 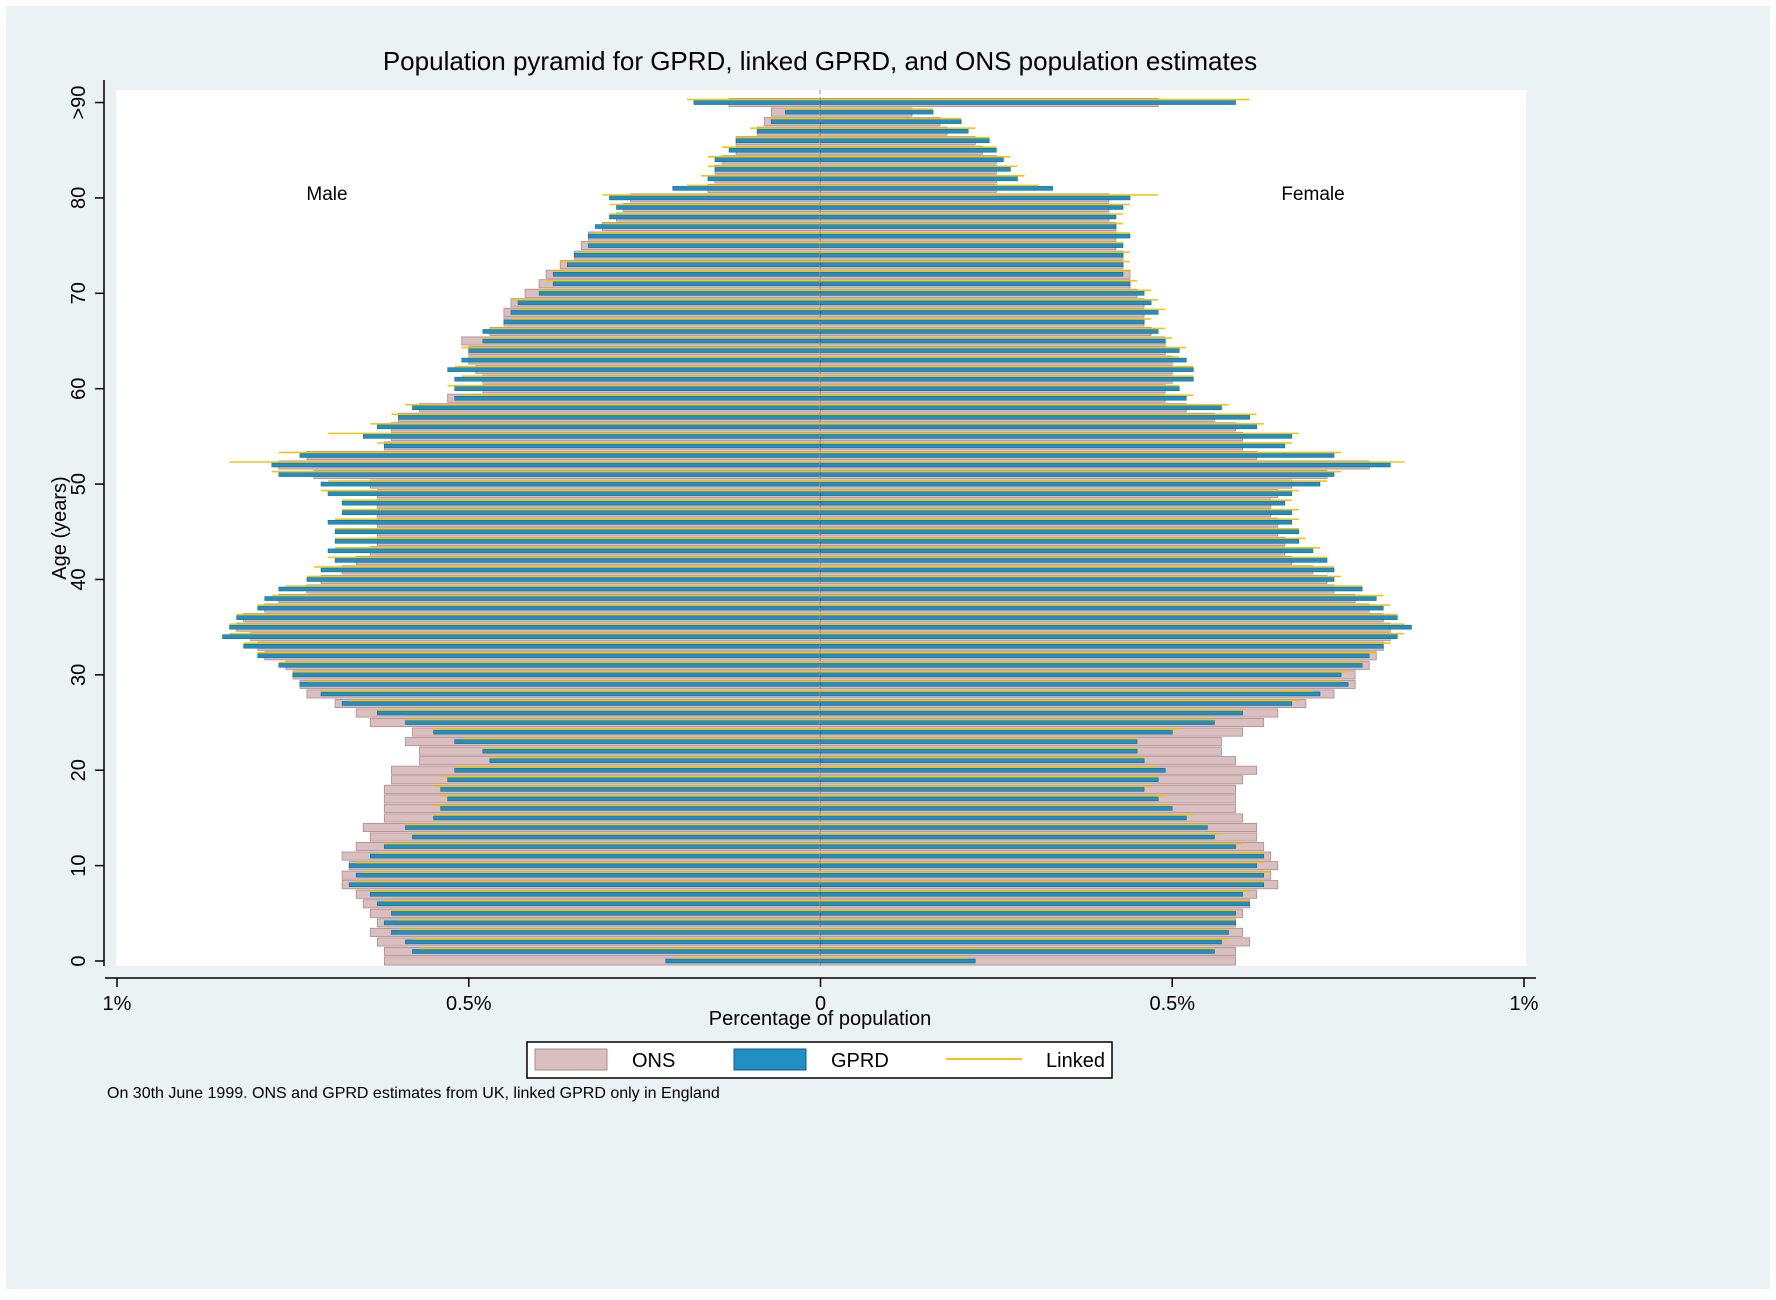 What do you see at coordinates (79, 960) in the screenshot?
I see `y-tick-label-0: 0` at bounding box center [79, 960].